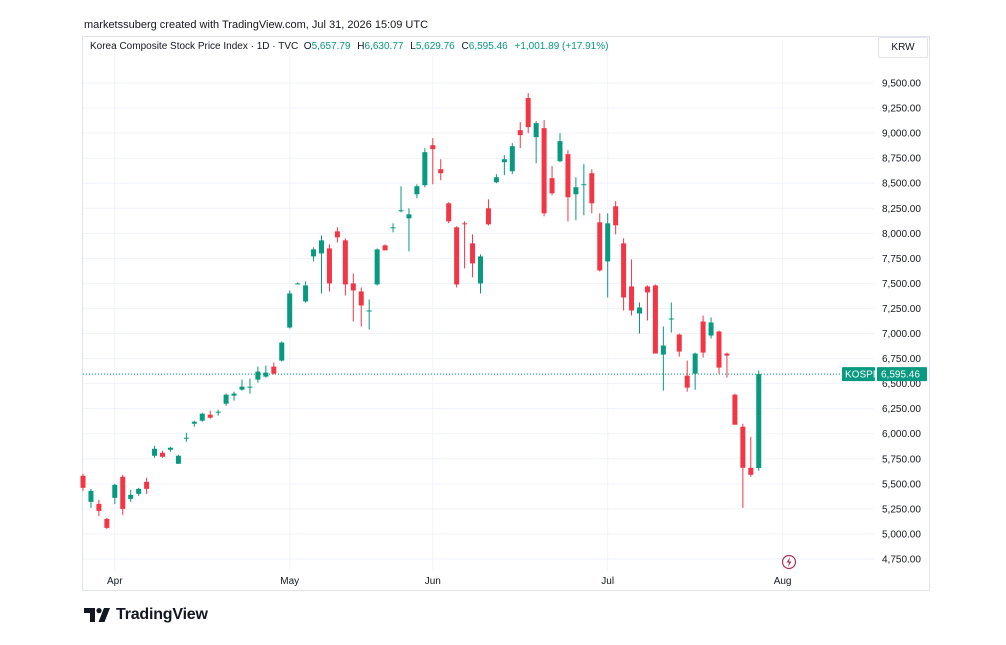 The width and height of the screenshot is (1006, 645). Describe the element at coordinates (331, 46) in the screenshot. I see `open-value: 5,657.79` at that location.